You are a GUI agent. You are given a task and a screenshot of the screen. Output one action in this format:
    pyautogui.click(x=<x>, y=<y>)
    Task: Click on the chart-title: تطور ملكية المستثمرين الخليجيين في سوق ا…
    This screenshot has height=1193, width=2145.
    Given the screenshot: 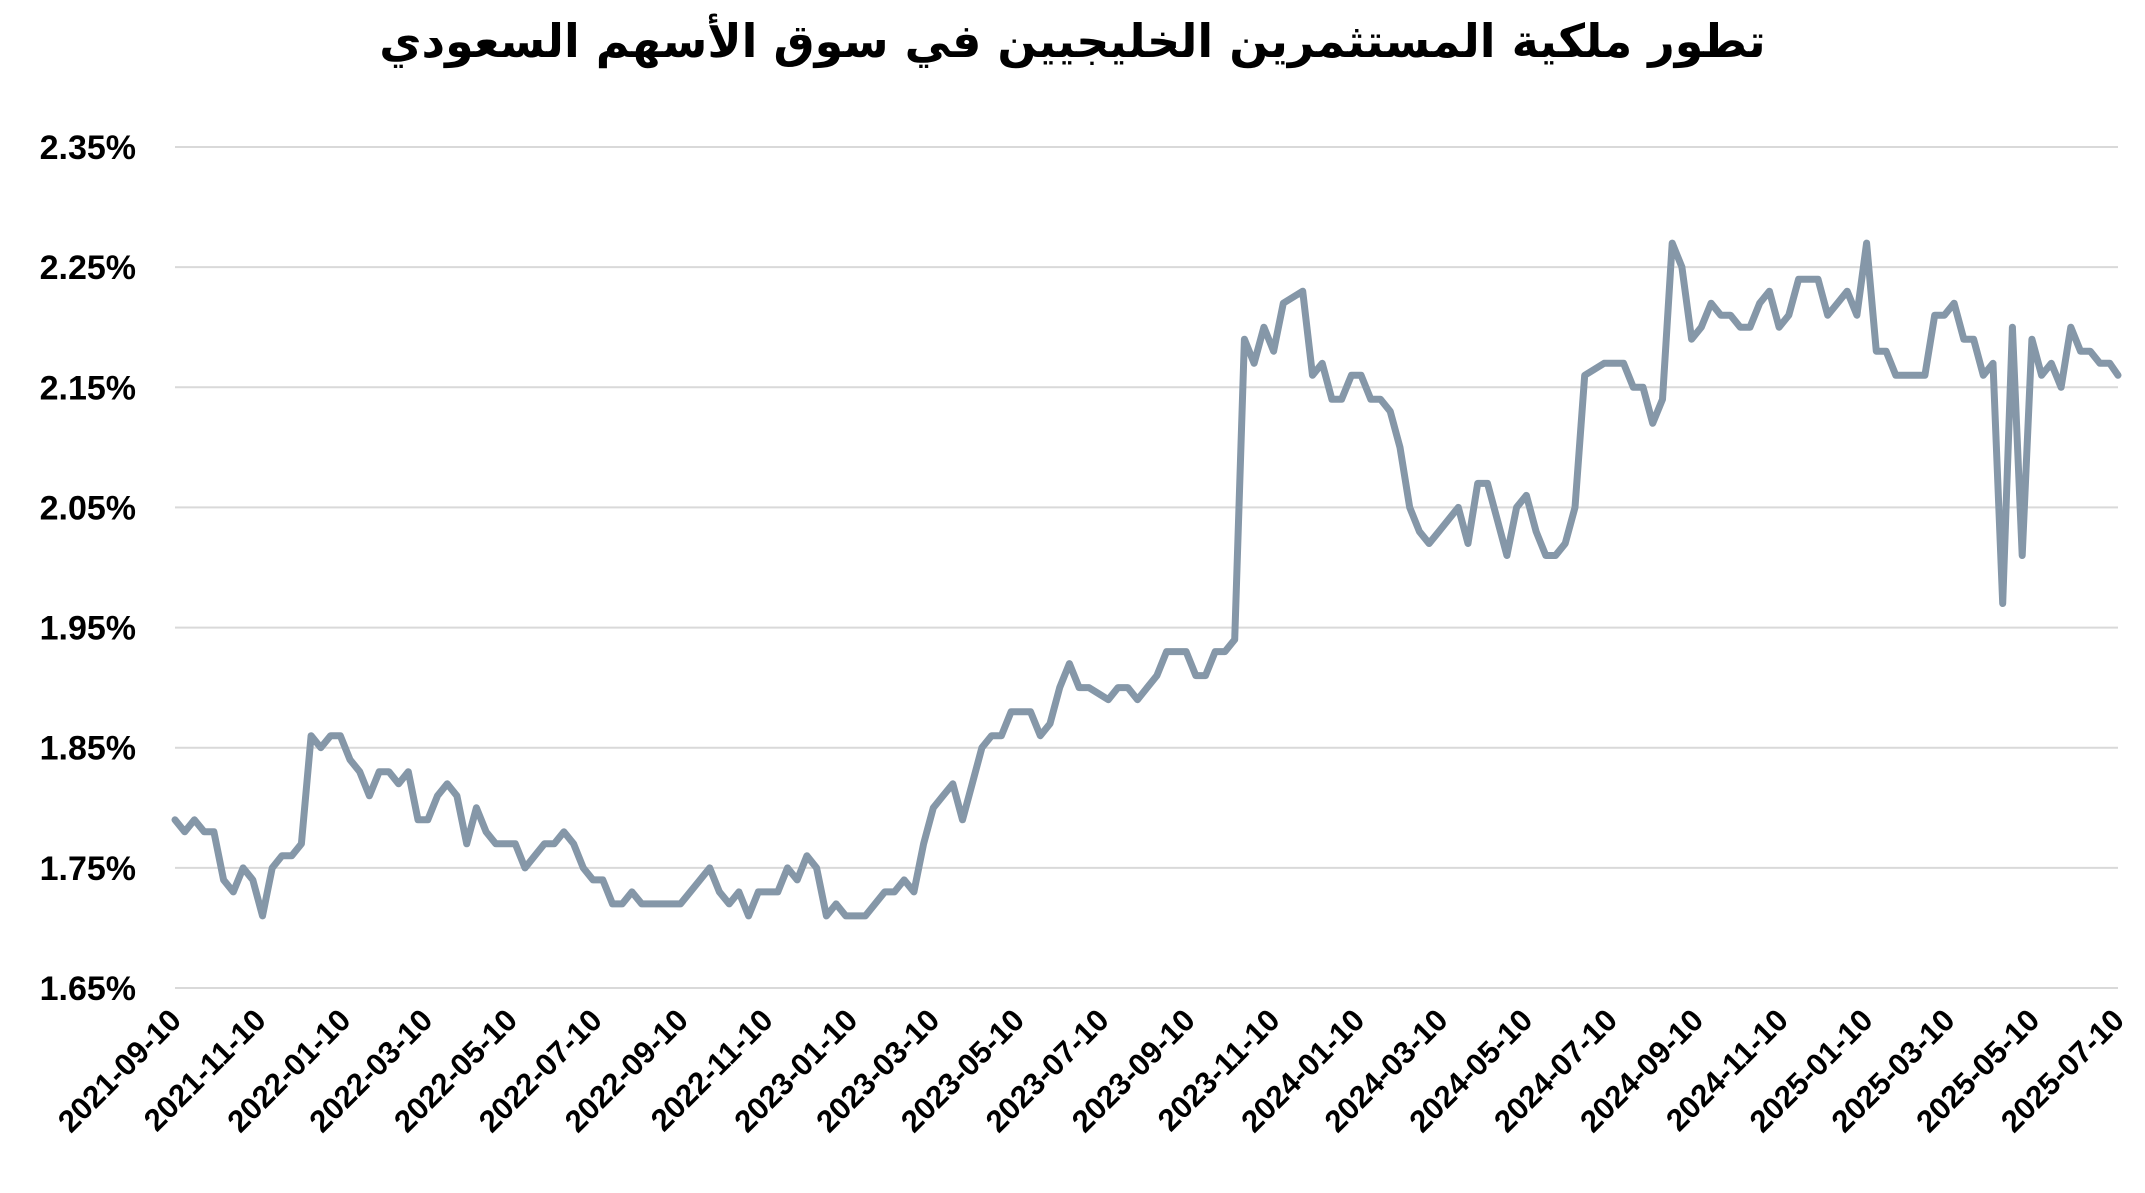 What is the action you would take?
    pyautogui.click(x=1072, y=41)
    